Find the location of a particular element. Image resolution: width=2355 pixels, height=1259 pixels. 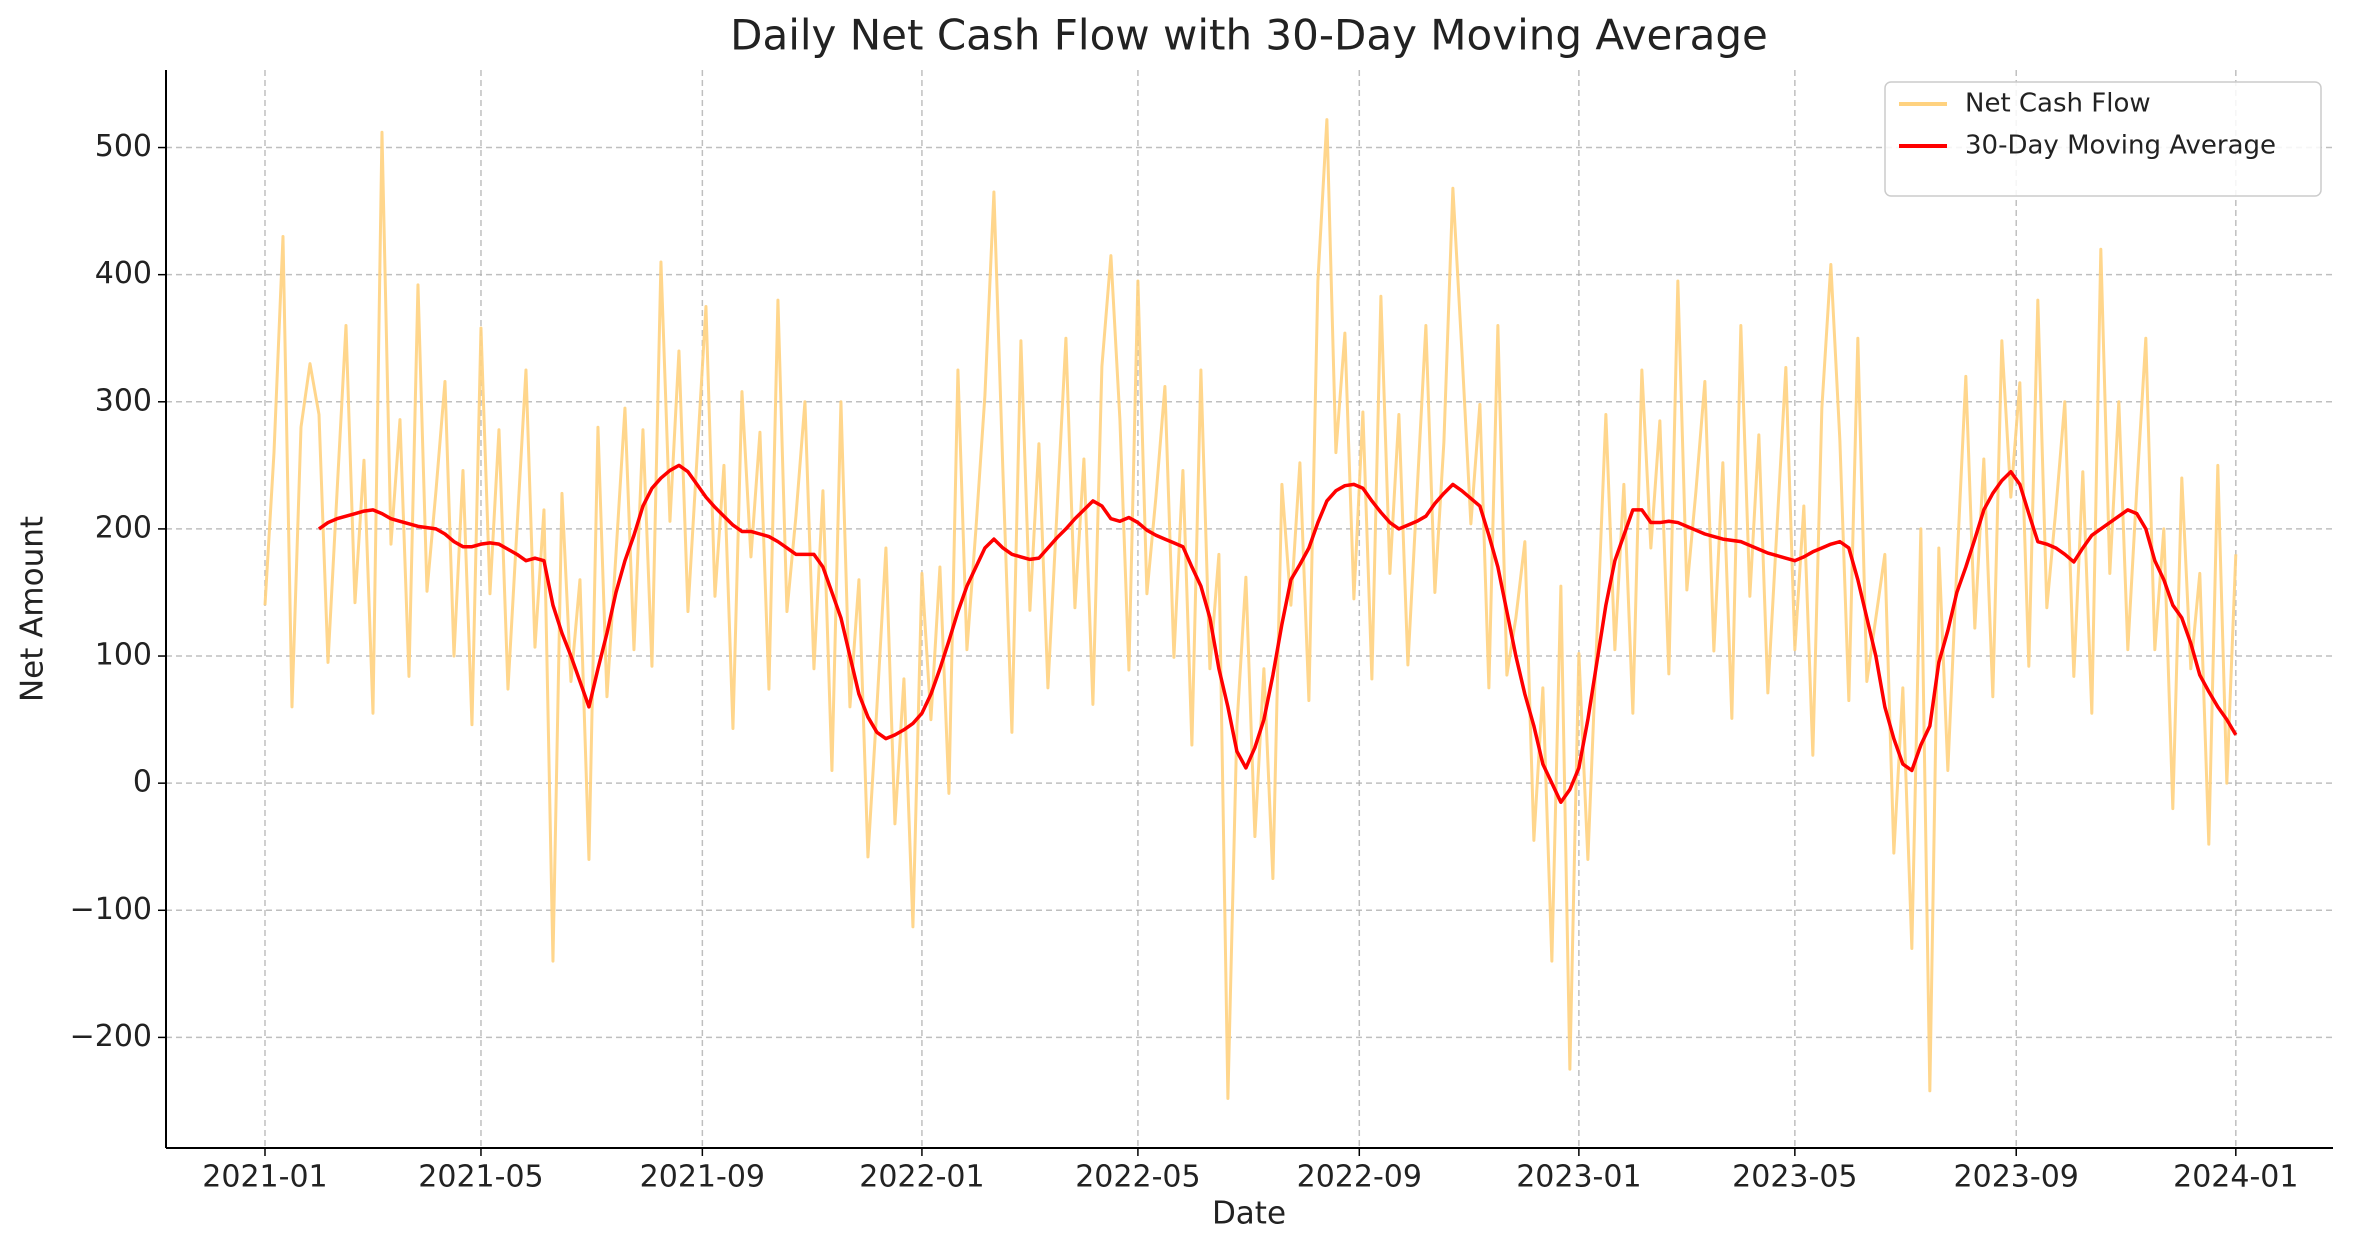

legend-box is located at coordinates (2103, 139).